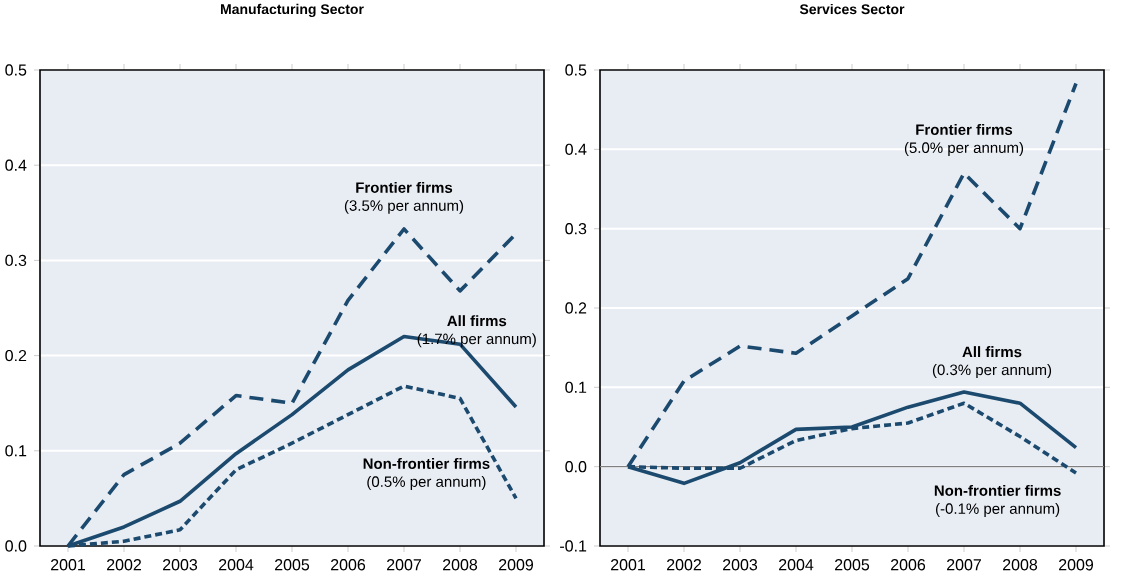 The width and height of the screenshot is (1142, 574). Describe the element at coordinates (477, 321) in the screenshot. I see `series-label: All firms` at that location.